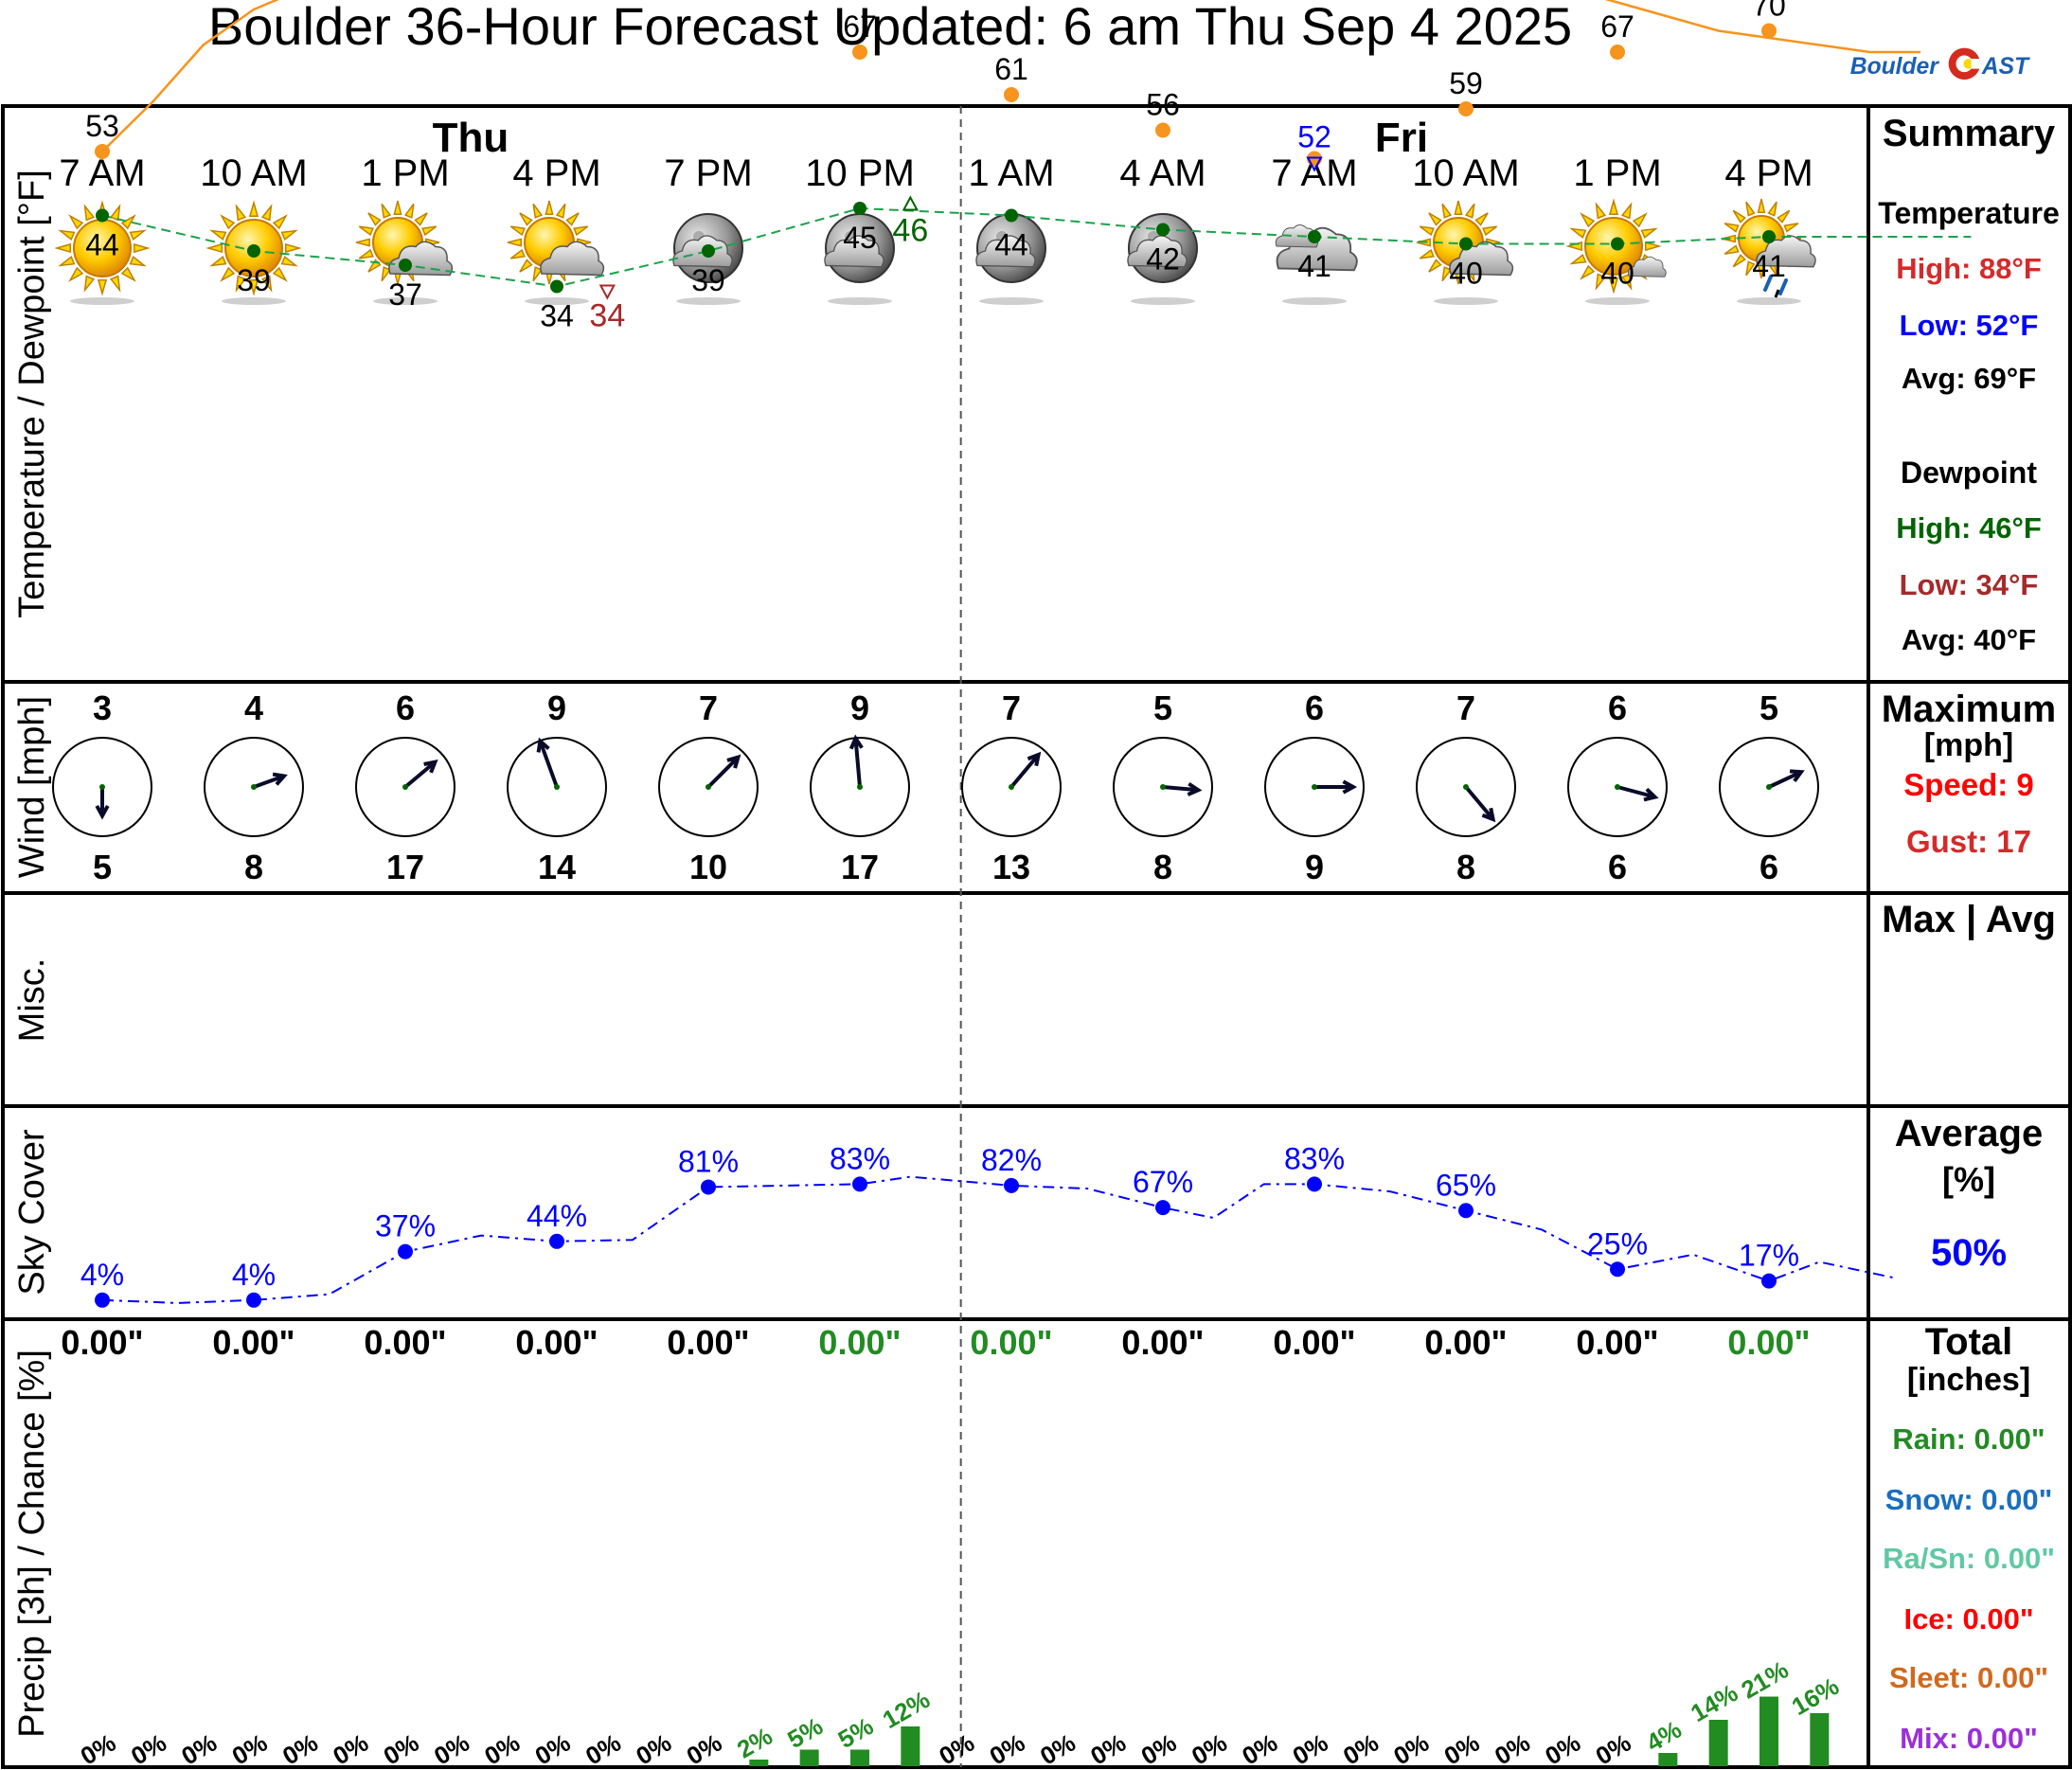 The image size is (2072, 1770). Describe the element at coordinates (1163, 1182) in the screenshot. I see `sky-label: 67%` at that location.